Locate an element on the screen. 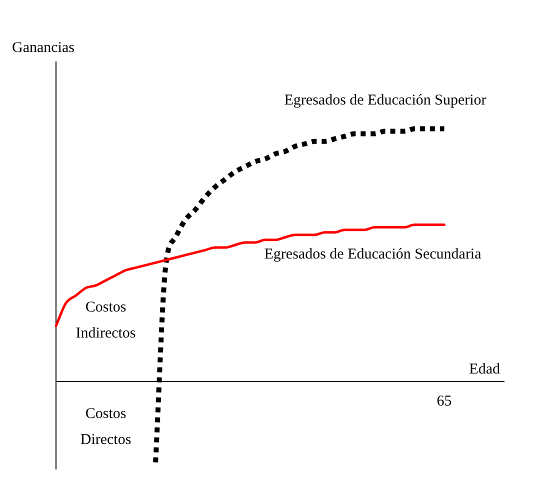  x-axis-title: Edad is located at coordinates (484, 369).